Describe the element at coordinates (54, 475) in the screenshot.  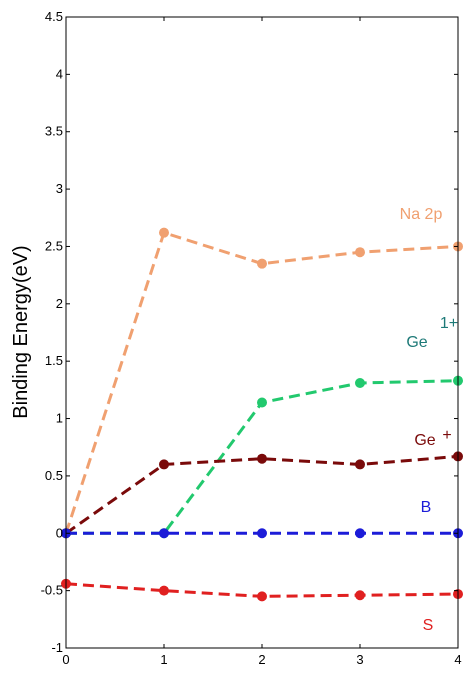
I see `y-tick-label: 0.5` at that location.